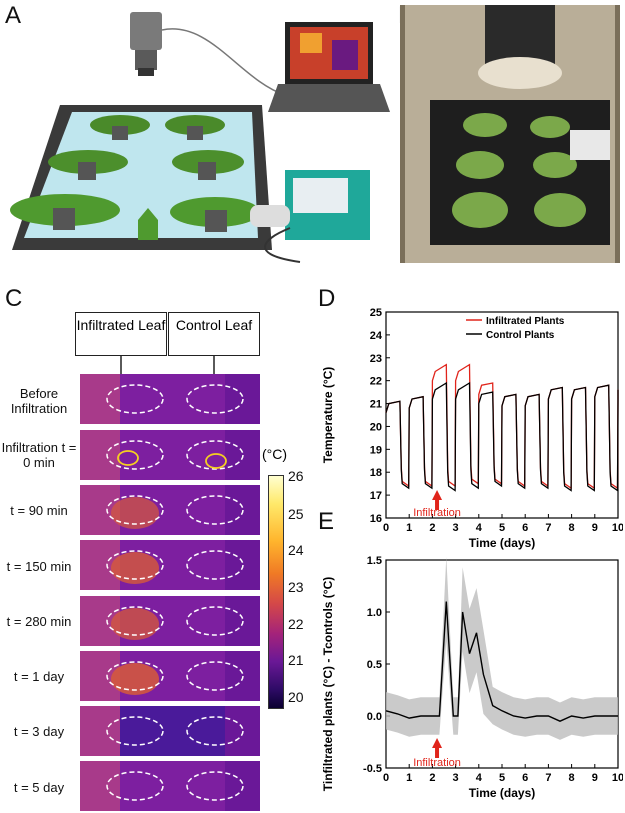 The image size is (625, 813). Describe the element at coordinates (14, 298) in the screenshot. I see `panel-letter-c: C` at that location.